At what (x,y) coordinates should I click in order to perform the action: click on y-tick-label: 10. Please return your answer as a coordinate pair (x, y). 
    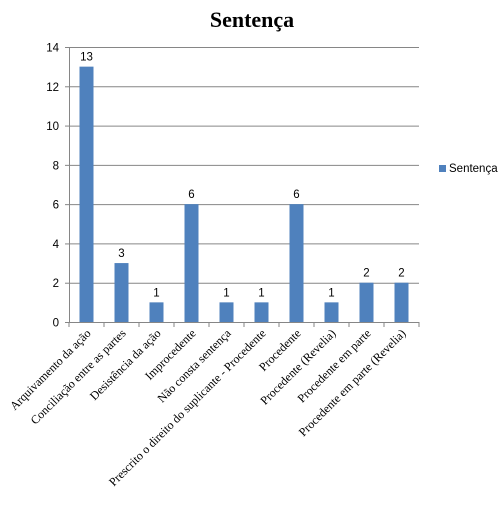
    Looking at the image, I should click on (52, 127).